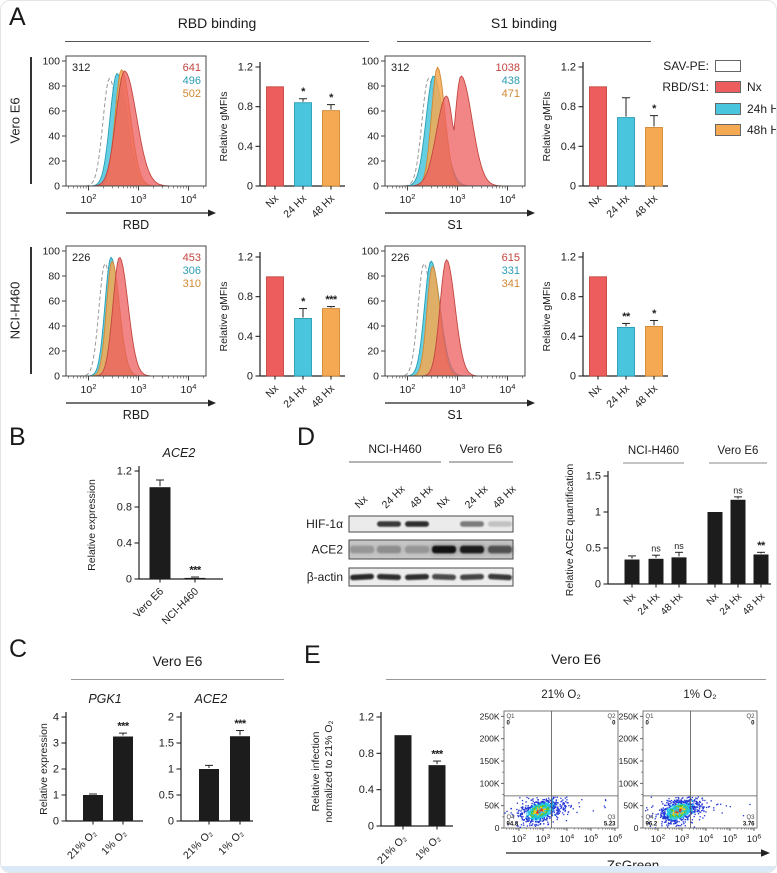 The height and width of the screenshot is (873, 777). What do you see at coordinates (400, 258) in the screenshot?
I see `svg-text: 226` at bounding box center [400, 258].